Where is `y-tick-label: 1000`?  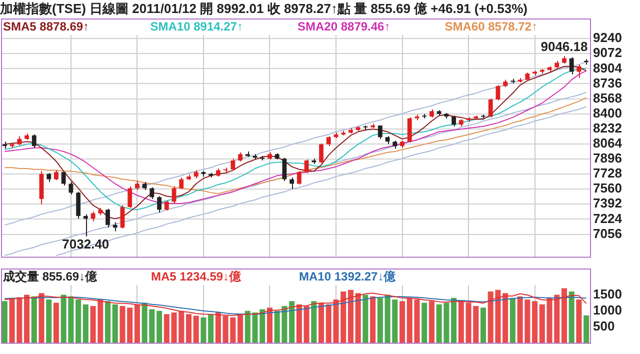
y-tick-label: 1000 is located at coordinates (607, 310).